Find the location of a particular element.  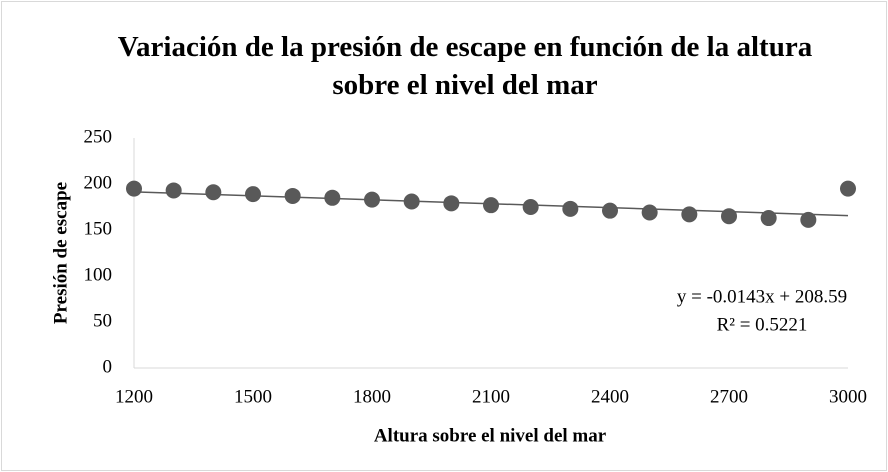

x-tick-label: 1800 is located at coordinates (372, 396).